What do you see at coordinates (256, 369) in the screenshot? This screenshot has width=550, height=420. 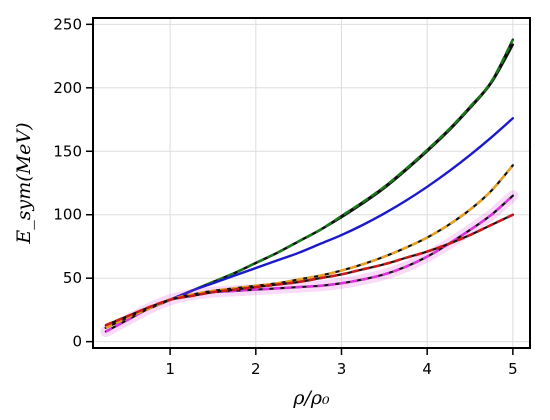 I see `x-tick-label: 2` at bounding box center [256, 369].